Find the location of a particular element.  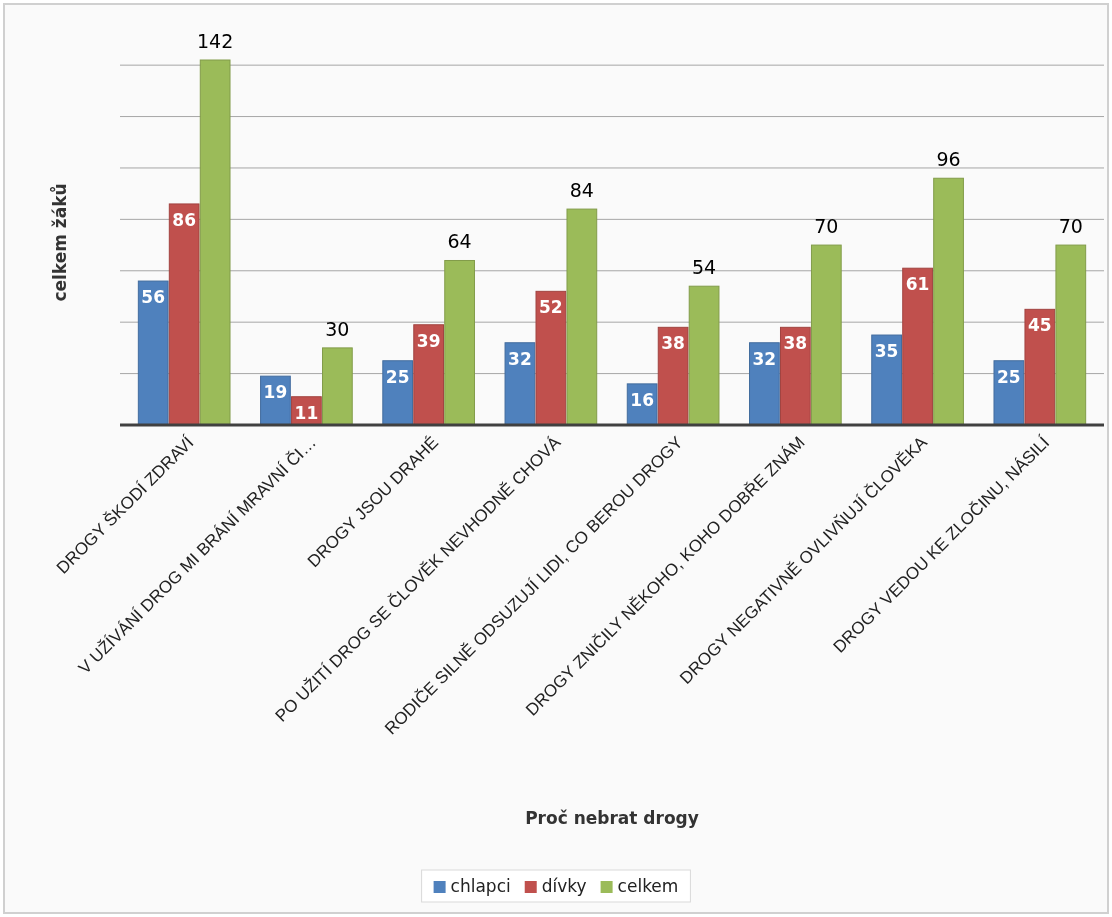

data-label: 19 is located at coordinates (275, 392).